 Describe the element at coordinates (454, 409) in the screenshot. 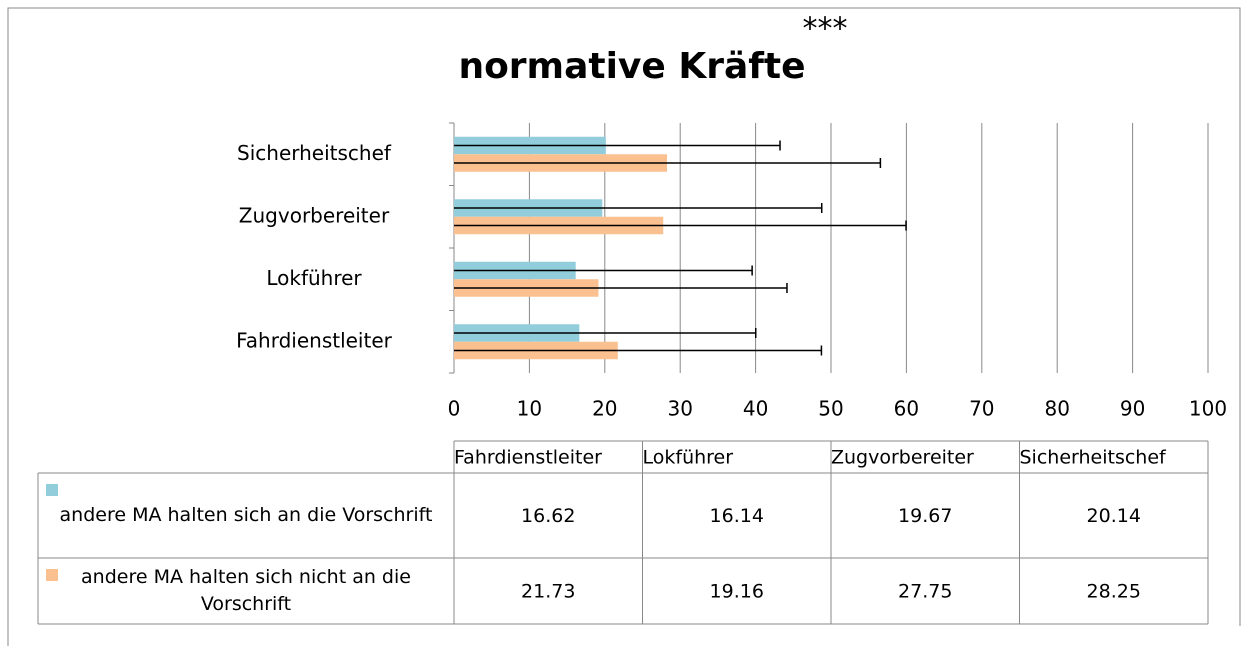

I see `x-tick-label: 0` at that location.